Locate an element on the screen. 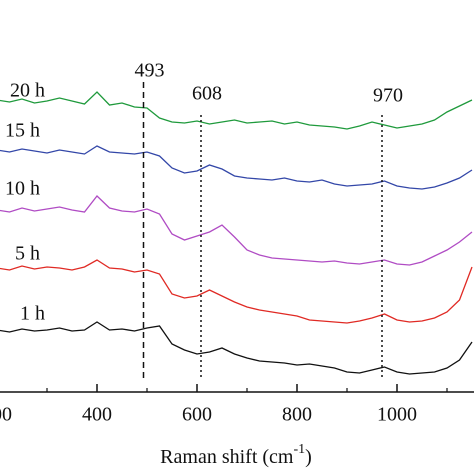  series-label: 1 h is located at coordinates (32, 314).